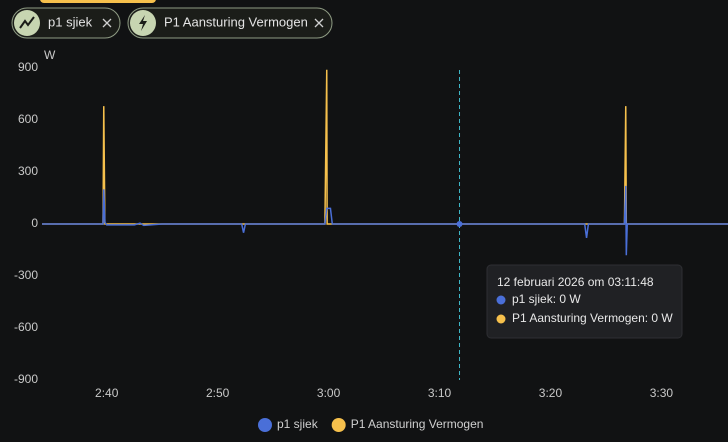 The height and width of the screenshot is (442, 728). What do you see at coordinates (417, 424) in the screenshot?
I see `legend-label: P1 Aansturing Vermogen` at bounding box center [417, 424].